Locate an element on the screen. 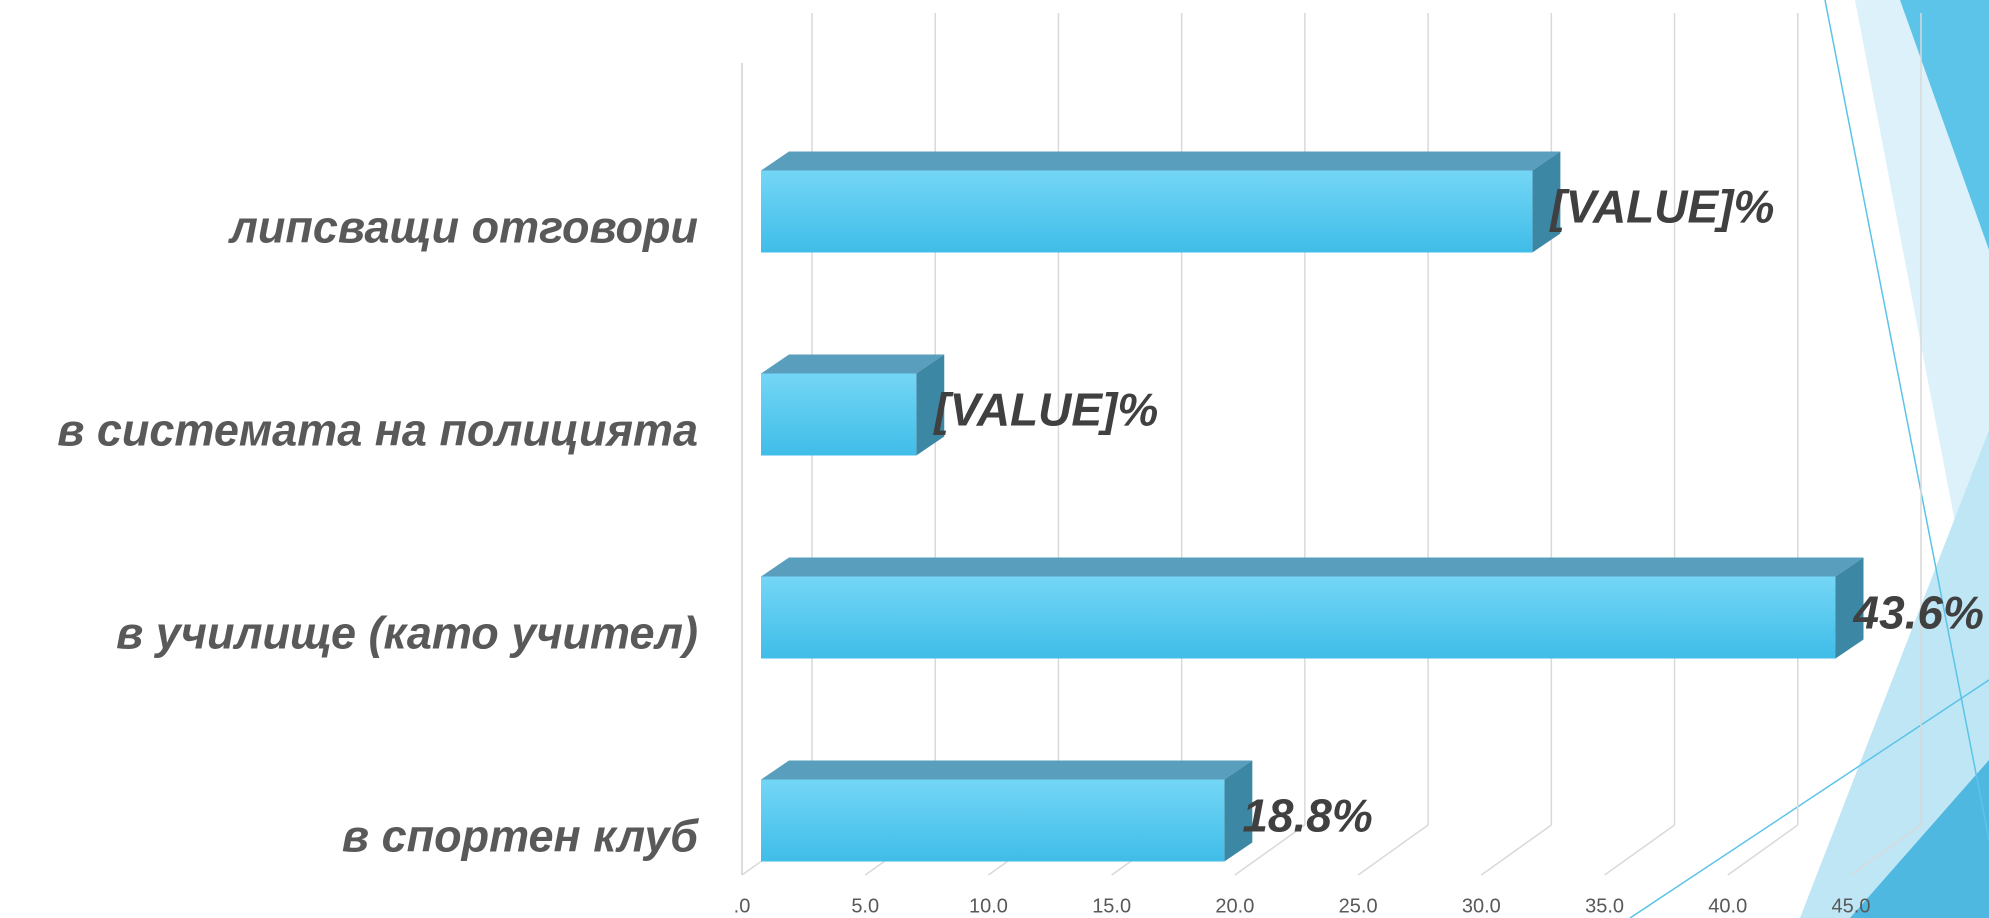 The height and width of the screenshot is (918, 1989). x-tick-label: 10.0 is located at coordinates (988, 906).